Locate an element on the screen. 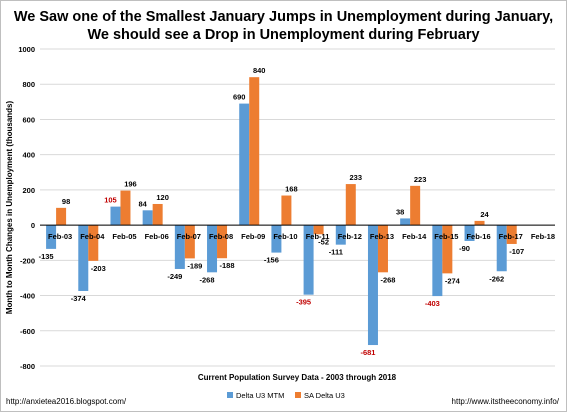 The image size is (567, 412). data-label: -395 is located at coordinates (303, 302).